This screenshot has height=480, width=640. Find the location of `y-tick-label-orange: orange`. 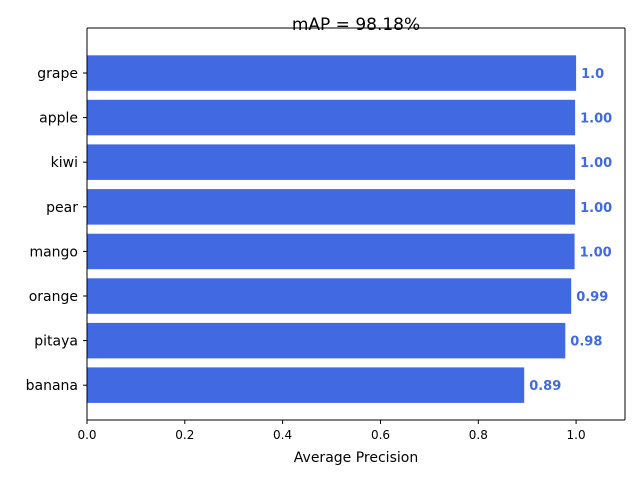

y-tick-label-orange: orange is located at coordinates (53, 297).